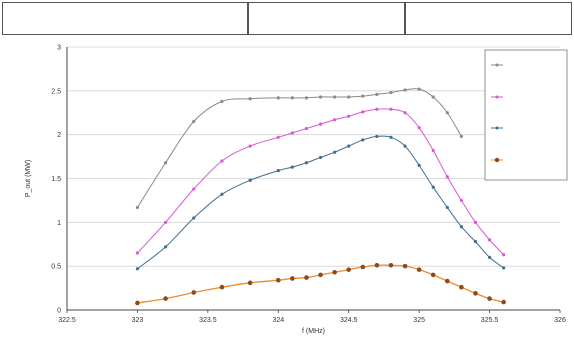 This screenshot has height=347, width=574. I want to click on legend, so click(526, 115).